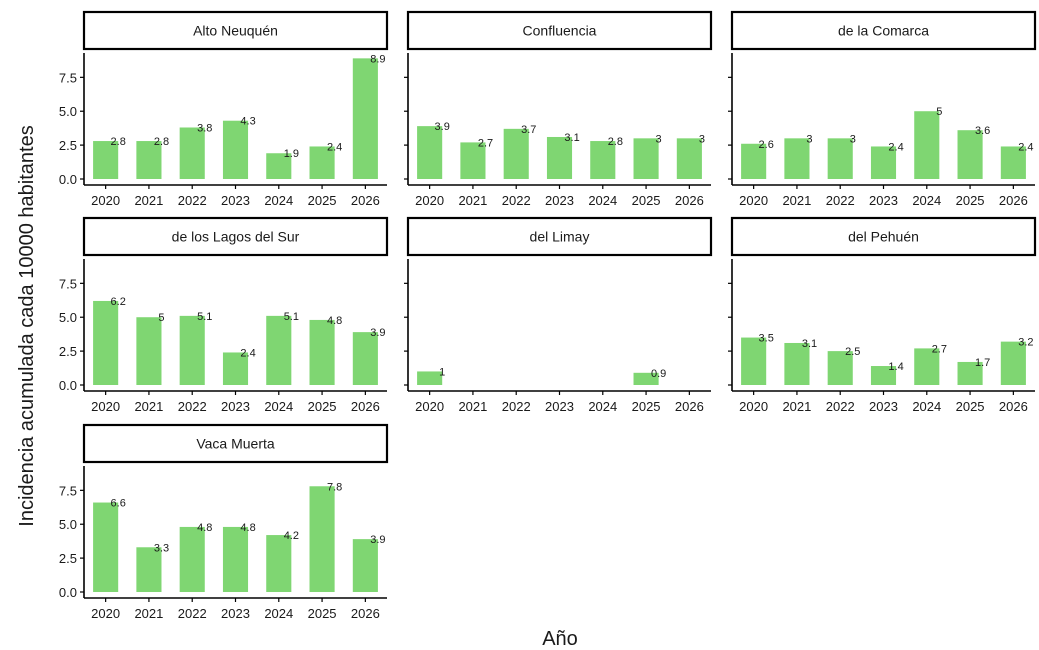 The width and height of the screenshot is (1039, 650). What do you see at coordinates (485, 143) in the screenshot?
I see `bar-value-label: 2.7` at bounding box center [485, 143].